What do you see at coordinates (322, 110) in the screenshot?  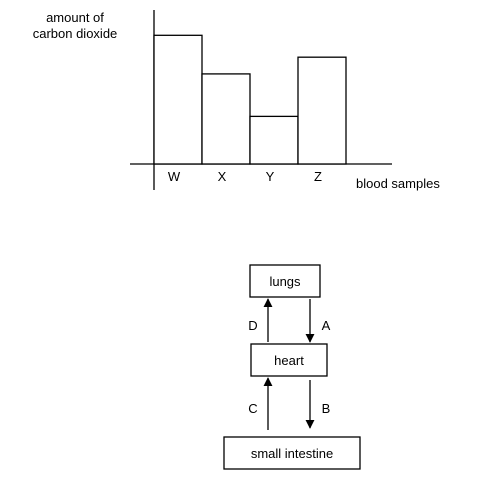 I see `bar-z` at bounding box center [322, 110].